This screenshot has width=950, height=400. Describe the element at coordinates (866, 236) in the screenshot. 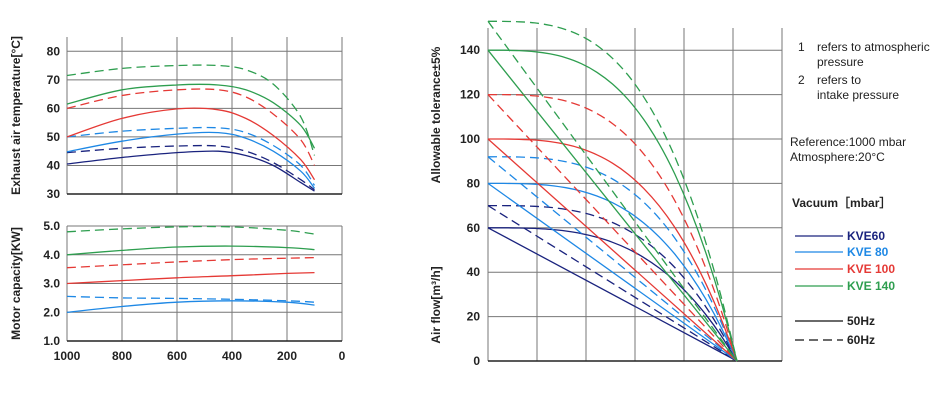

I see `legend-label-kve60: KVE60` at that location.